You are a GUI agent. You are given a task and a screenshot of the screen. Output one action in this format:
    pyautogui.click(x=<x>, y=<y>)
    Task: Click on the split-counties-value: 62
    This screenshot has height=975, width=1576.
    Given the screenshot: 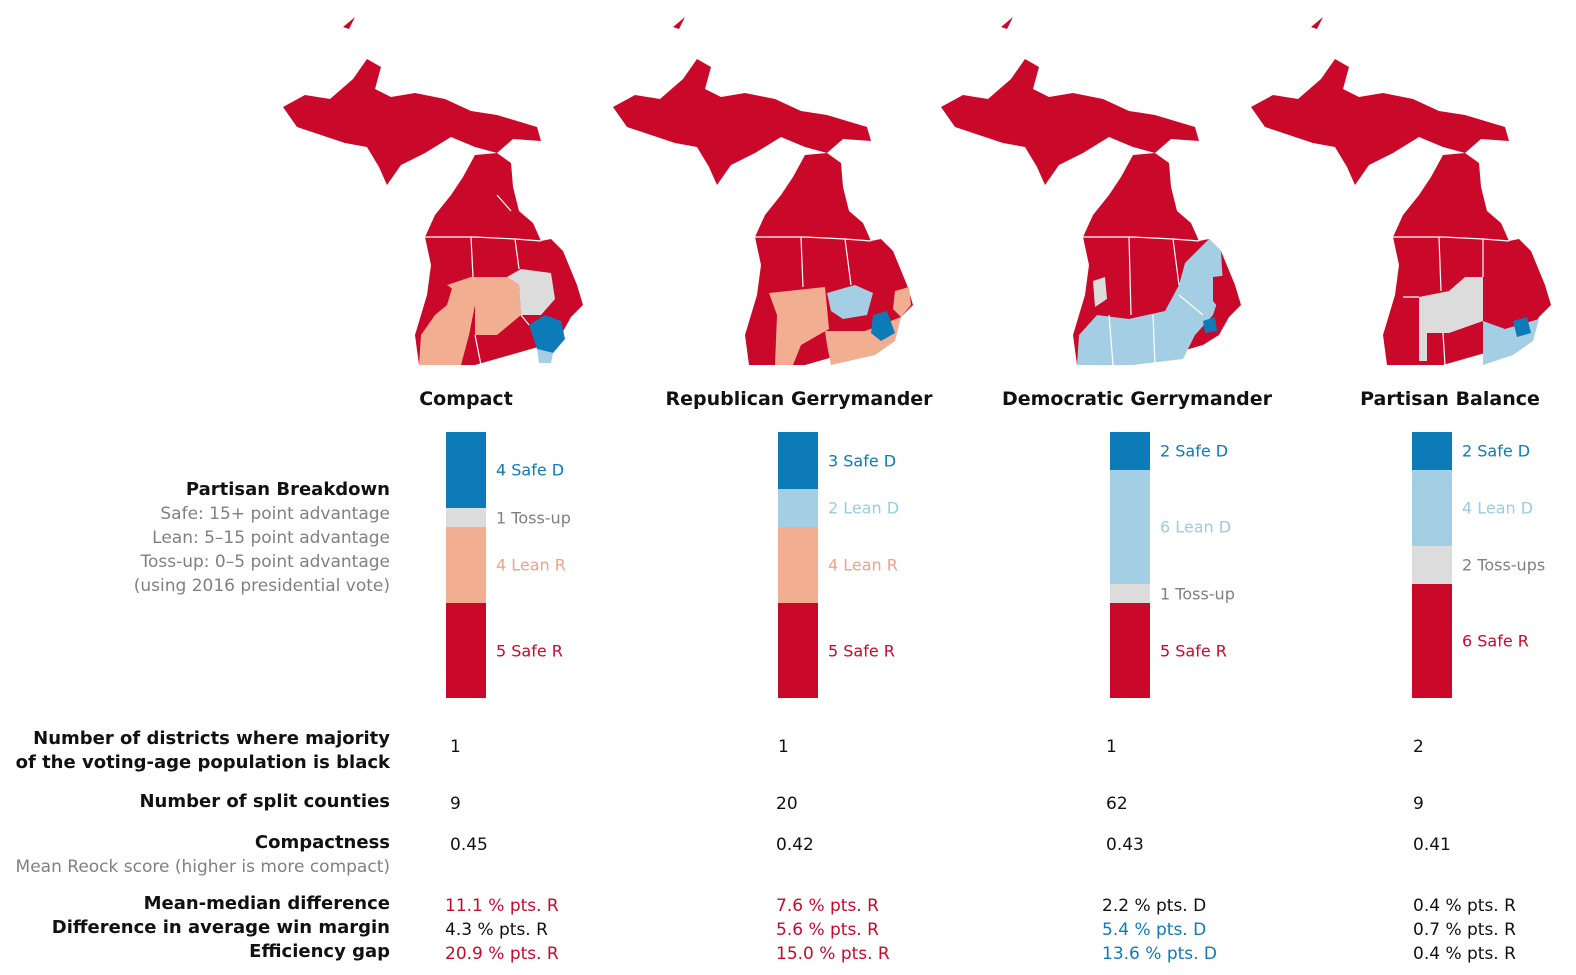 What is the action you would take?
    pyautogui.click(x=1117, y=804)
    